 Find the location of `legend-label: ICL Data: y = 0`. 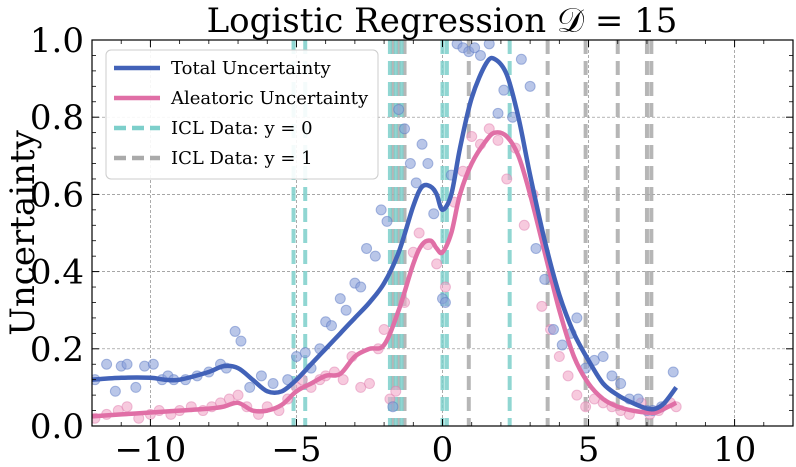

legend-label: ICL Data: y = 0 is located at coordinates (242, 128).